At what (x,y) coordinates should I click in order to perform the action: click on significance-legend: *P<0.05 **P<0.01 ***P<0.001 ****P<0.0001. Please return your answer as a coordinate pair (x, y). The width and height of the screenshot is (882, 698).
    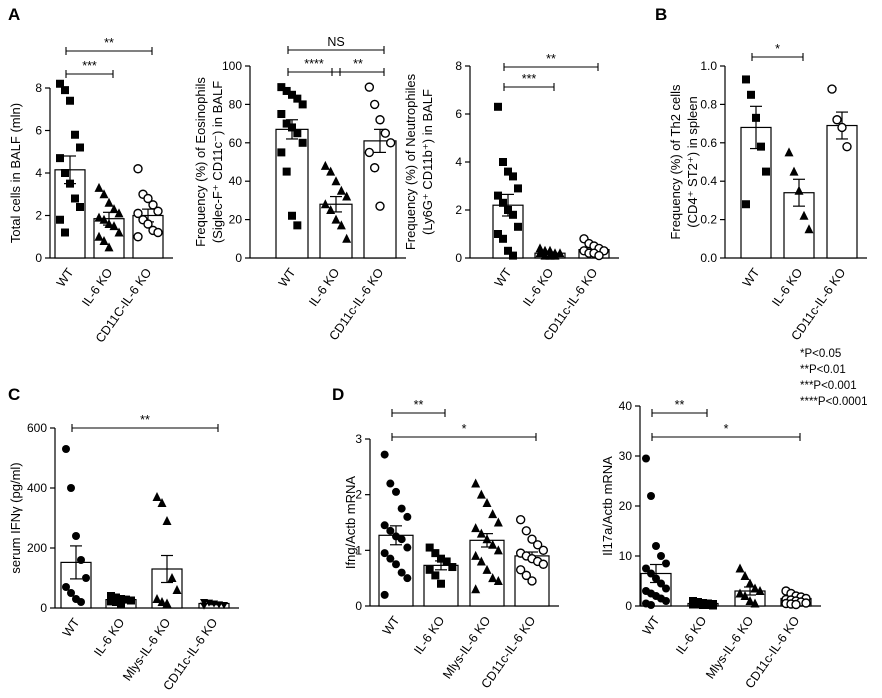
    Looking at the image, I should click on (833, 378).